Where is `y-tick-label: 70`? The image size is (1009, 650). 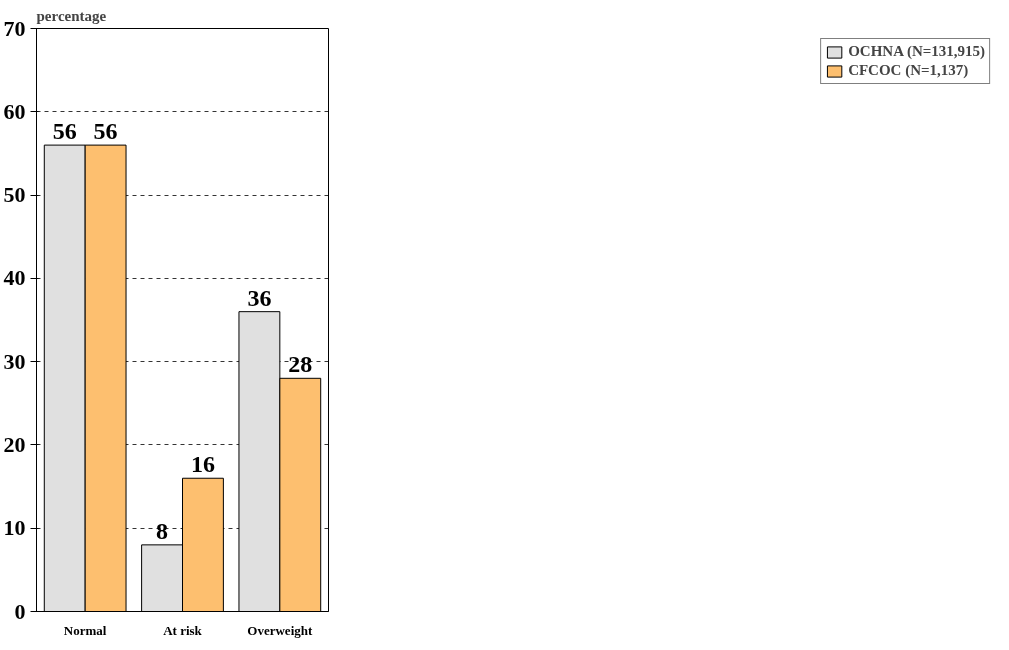 y-tick-label: 70 is located at coordinates (14, 28).